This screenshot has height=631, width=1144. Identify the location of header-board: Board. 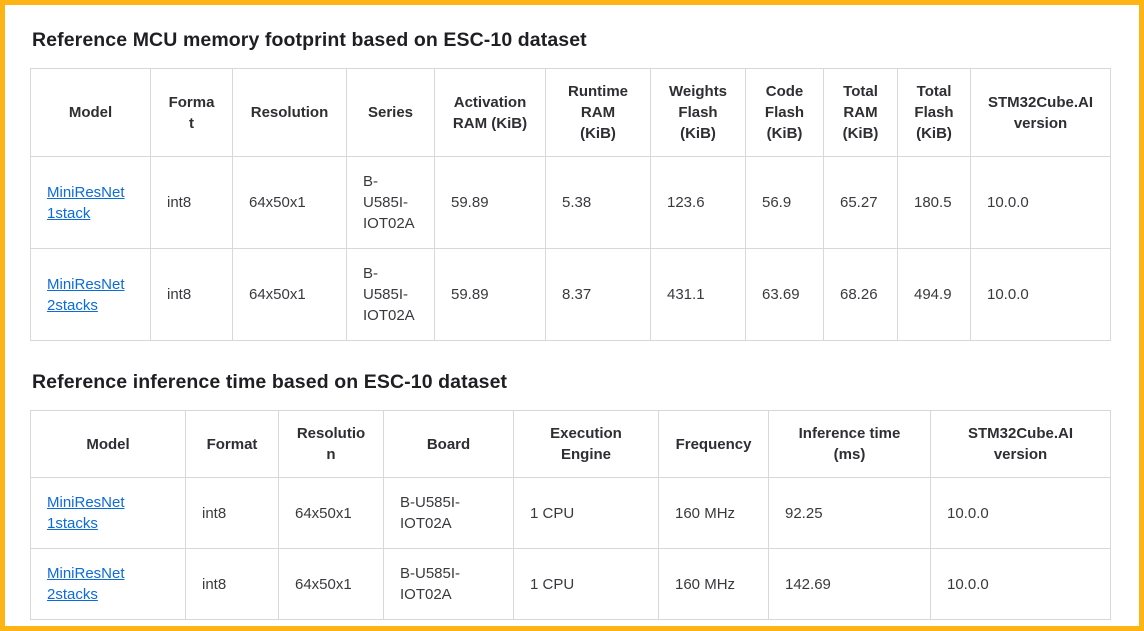
(448, 444).